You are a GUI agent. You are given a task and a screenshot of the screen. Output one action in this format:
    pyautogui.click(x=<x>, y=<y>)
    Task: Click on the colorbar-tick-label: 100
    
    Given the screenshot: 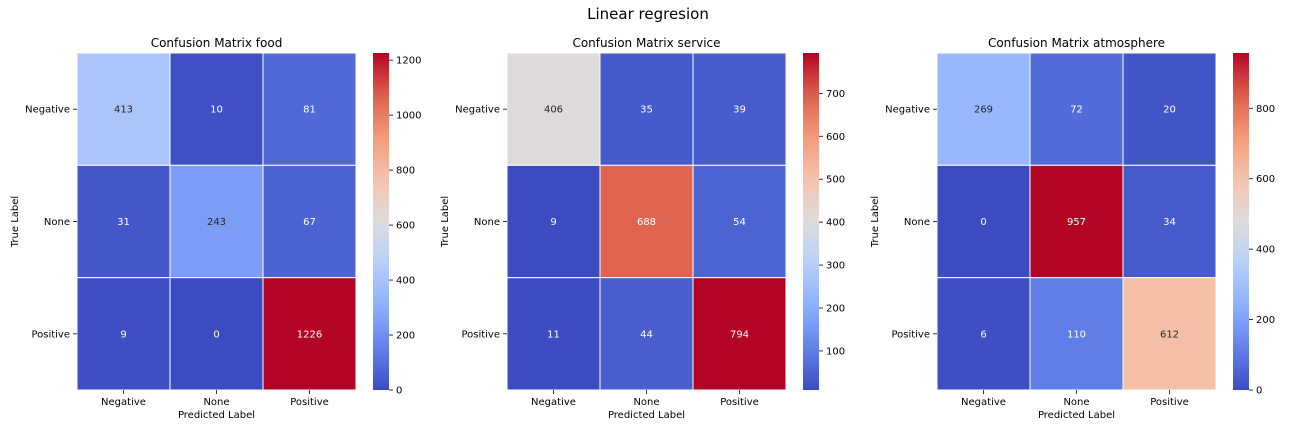 What is the action you would take?
    pyautogui.click(x=835, y=351)
    